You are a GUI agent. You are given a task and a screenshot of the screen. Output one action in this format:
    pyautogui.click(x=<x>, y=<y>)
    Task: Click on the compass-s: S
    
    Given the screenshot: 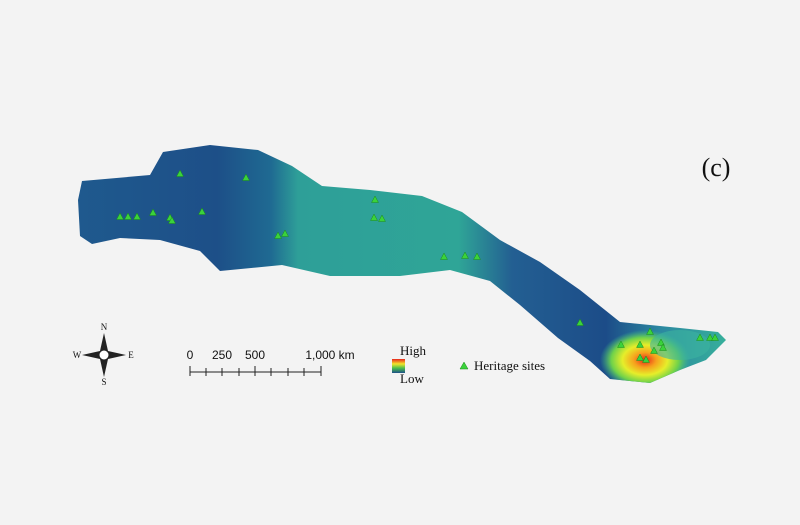 What is the action you would take?
    pyautogui.click(x=103, y=382)
    